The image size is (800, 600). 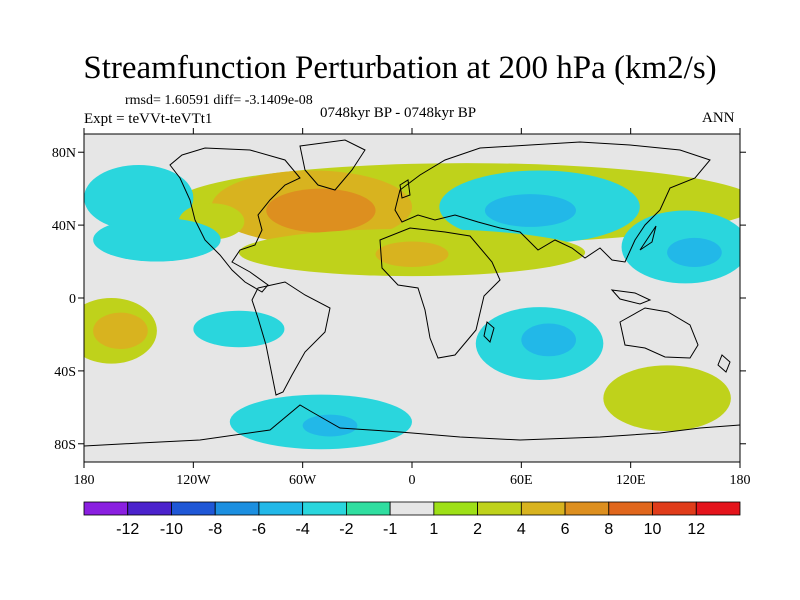 What do you see at coordinates (303, 529) in the screenshot?
I see `colorbar-label: -4` at bounding box center [303, 529].